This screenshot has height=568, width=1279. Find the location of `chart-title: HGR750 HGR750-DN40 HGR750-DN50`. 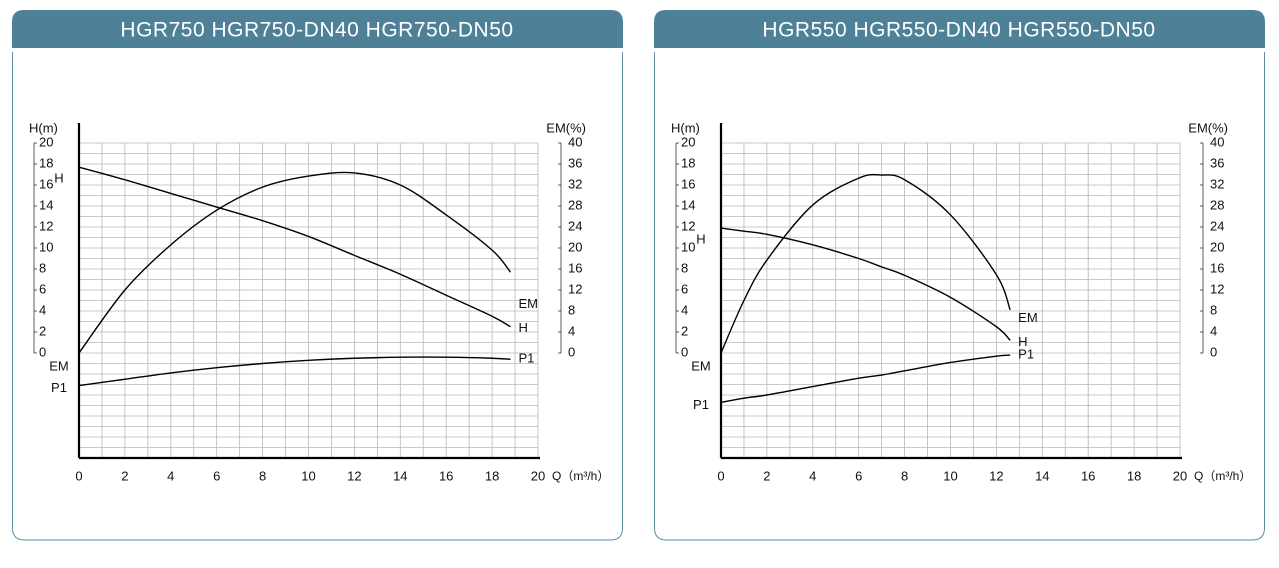

chart-title: HGR750 HGR750-DN40 HGR750-DN50 is located at coordinates (316, 30).